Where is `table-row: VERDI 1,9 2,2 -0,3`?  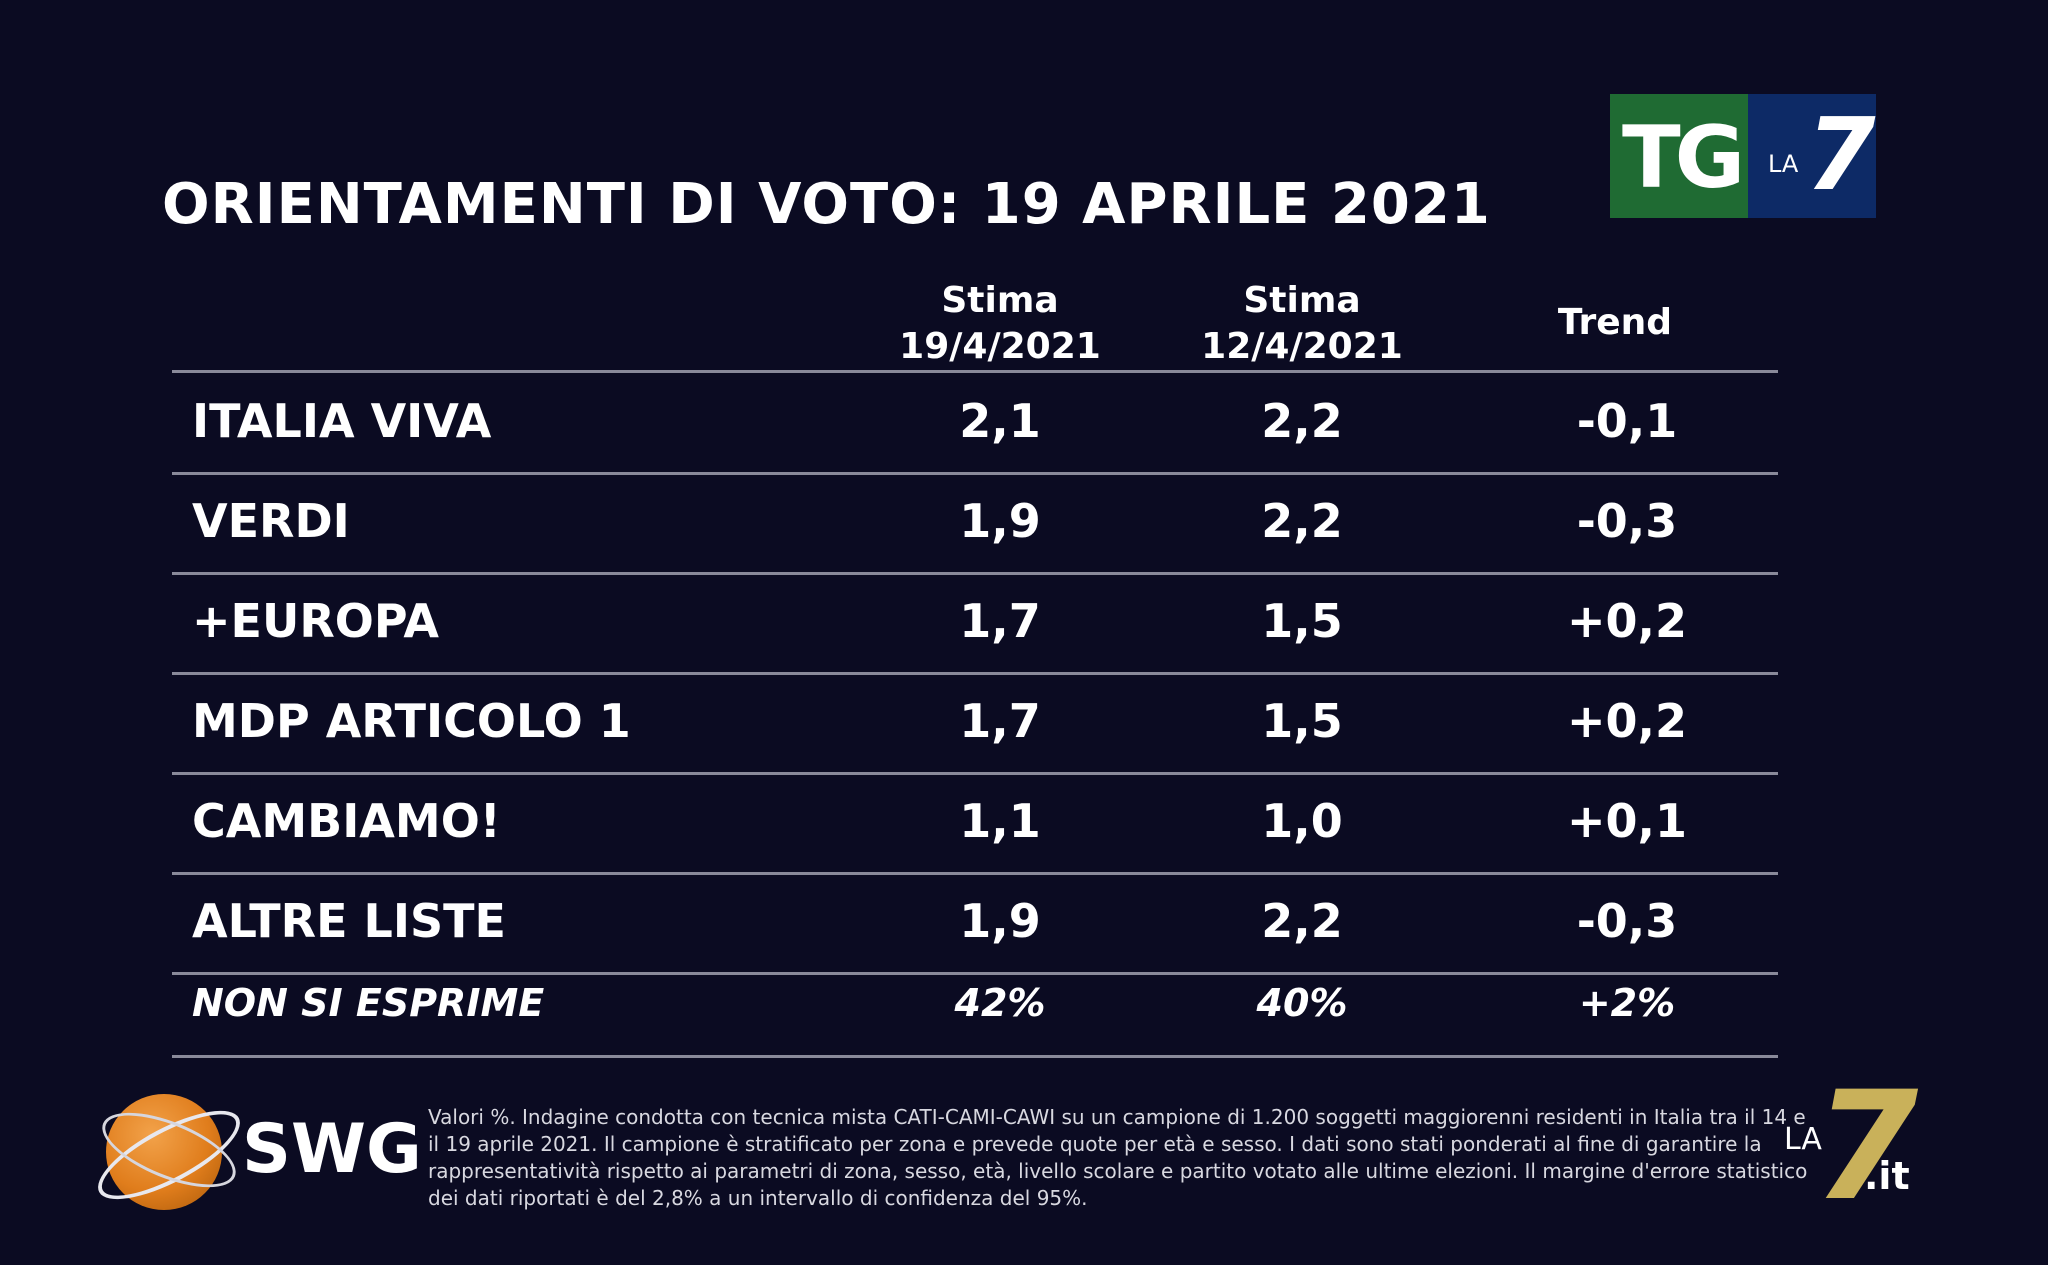
table-row: VERDI 1,9 2,2 -0,3 is located at coordinates (975, 521).